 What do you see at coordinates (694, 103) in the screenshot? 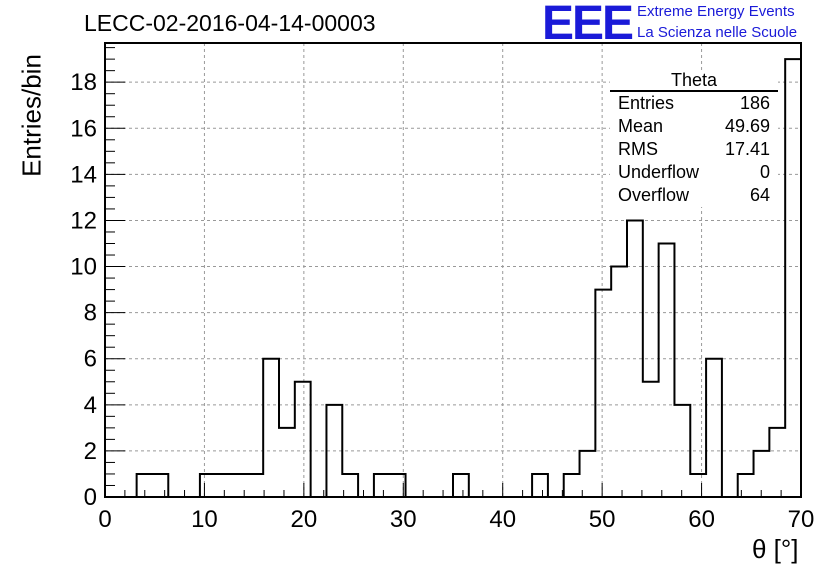
I see `stats-row-entries: Entries 186` at bounding box center [694, 103].